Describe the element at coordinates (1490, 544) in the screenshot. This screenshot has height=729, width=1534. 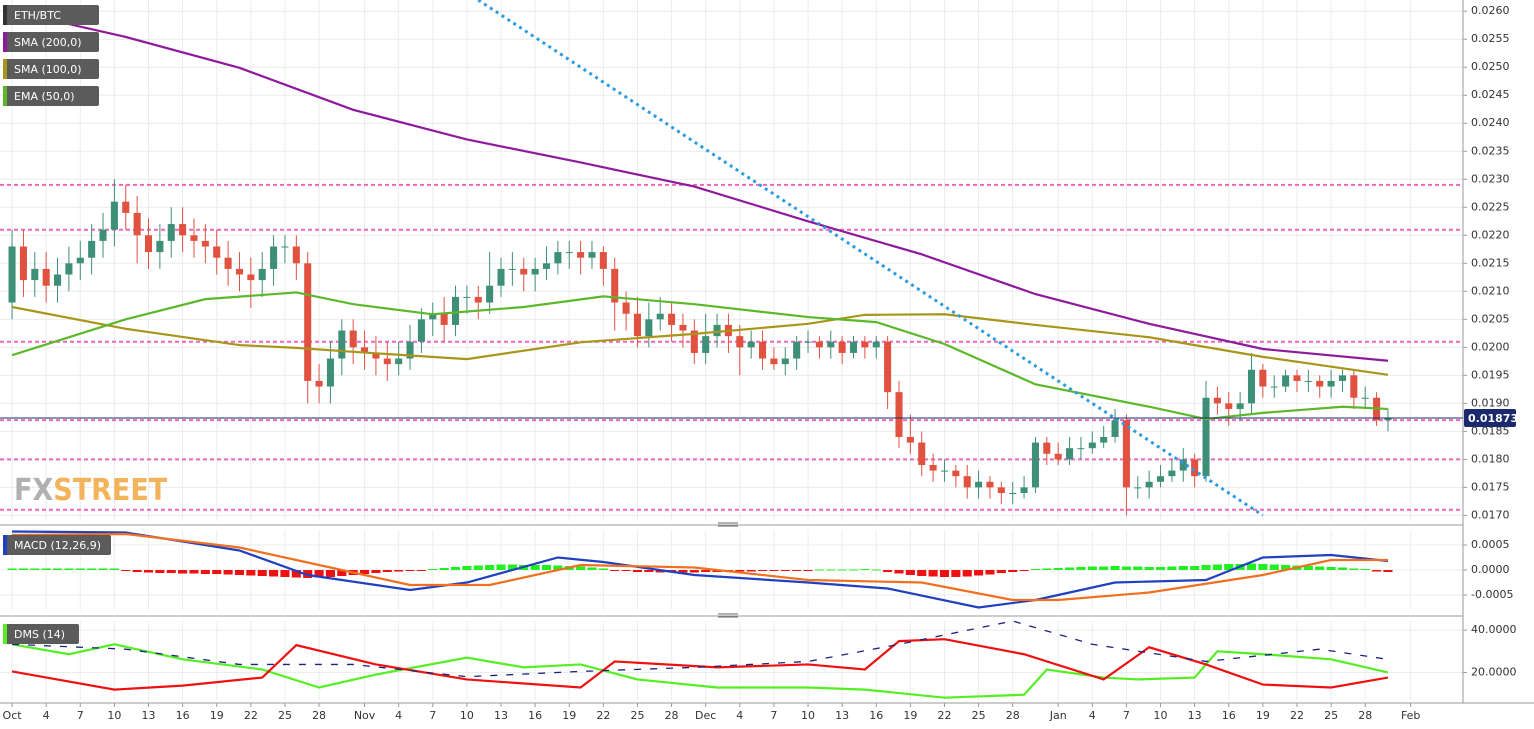
I see `y-tick-label: 0.0005` at that location.